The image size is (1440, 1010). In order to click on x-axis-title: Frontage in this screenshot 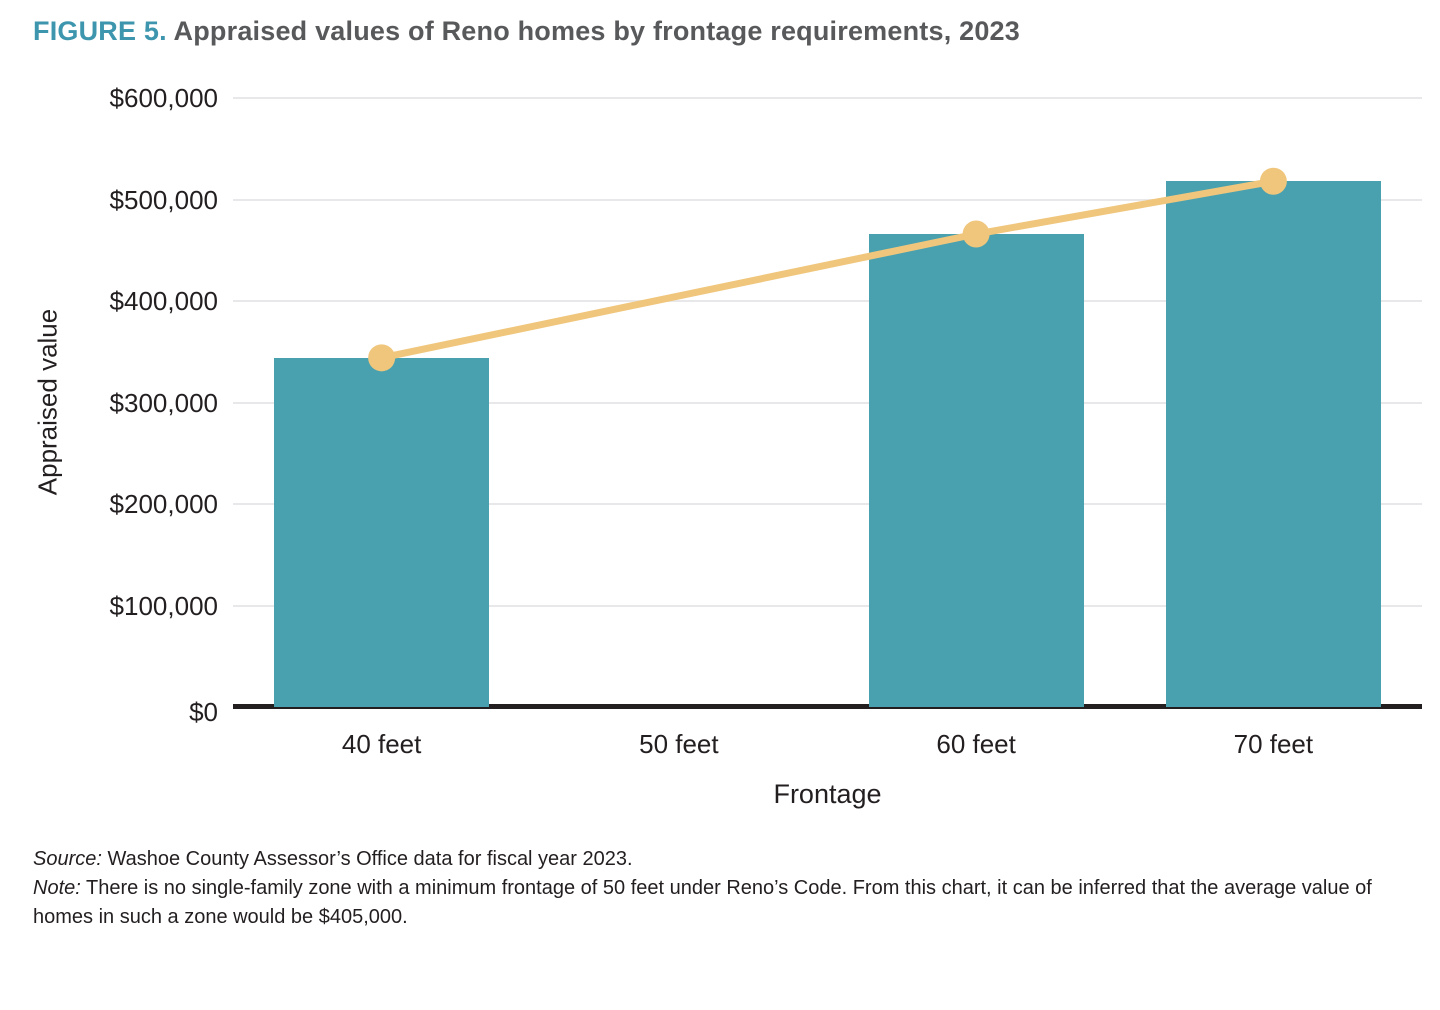, I will do `click(827, 794)`.